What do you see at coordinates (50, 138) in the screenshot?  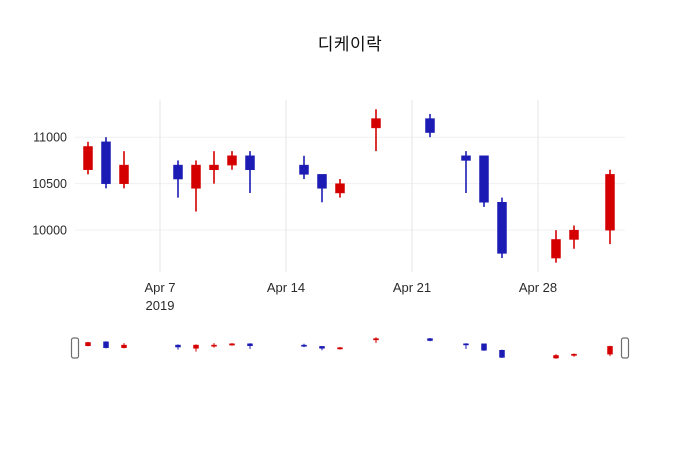 I see `y-tick-label: 11000` at bounding box center [50, 138].